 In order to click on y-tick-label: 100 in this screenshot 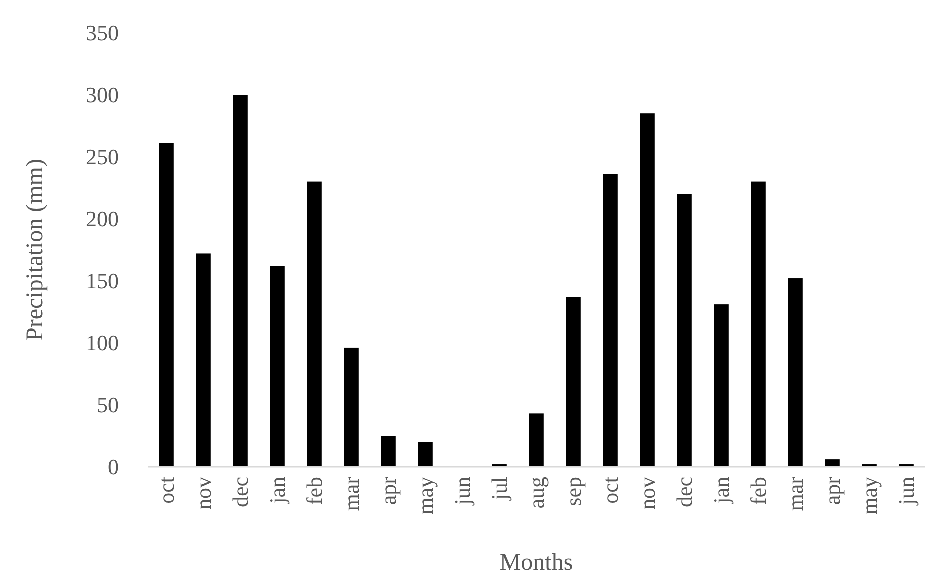, I will do `click(102, 343)`.